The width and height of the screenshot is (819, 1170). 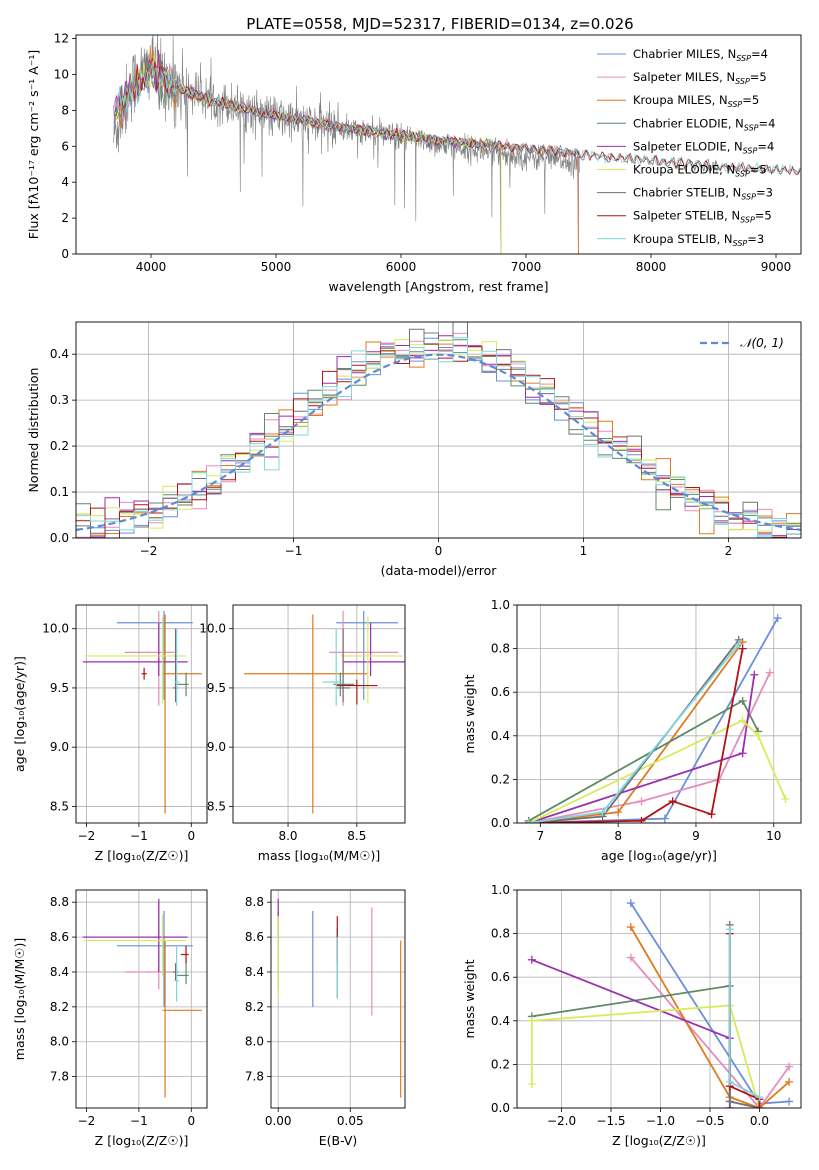 What do you see at coordinates (59, 1077) in the screenshot?
I see `y-tick-label: 7.8` at bounding box center [59, 1077].